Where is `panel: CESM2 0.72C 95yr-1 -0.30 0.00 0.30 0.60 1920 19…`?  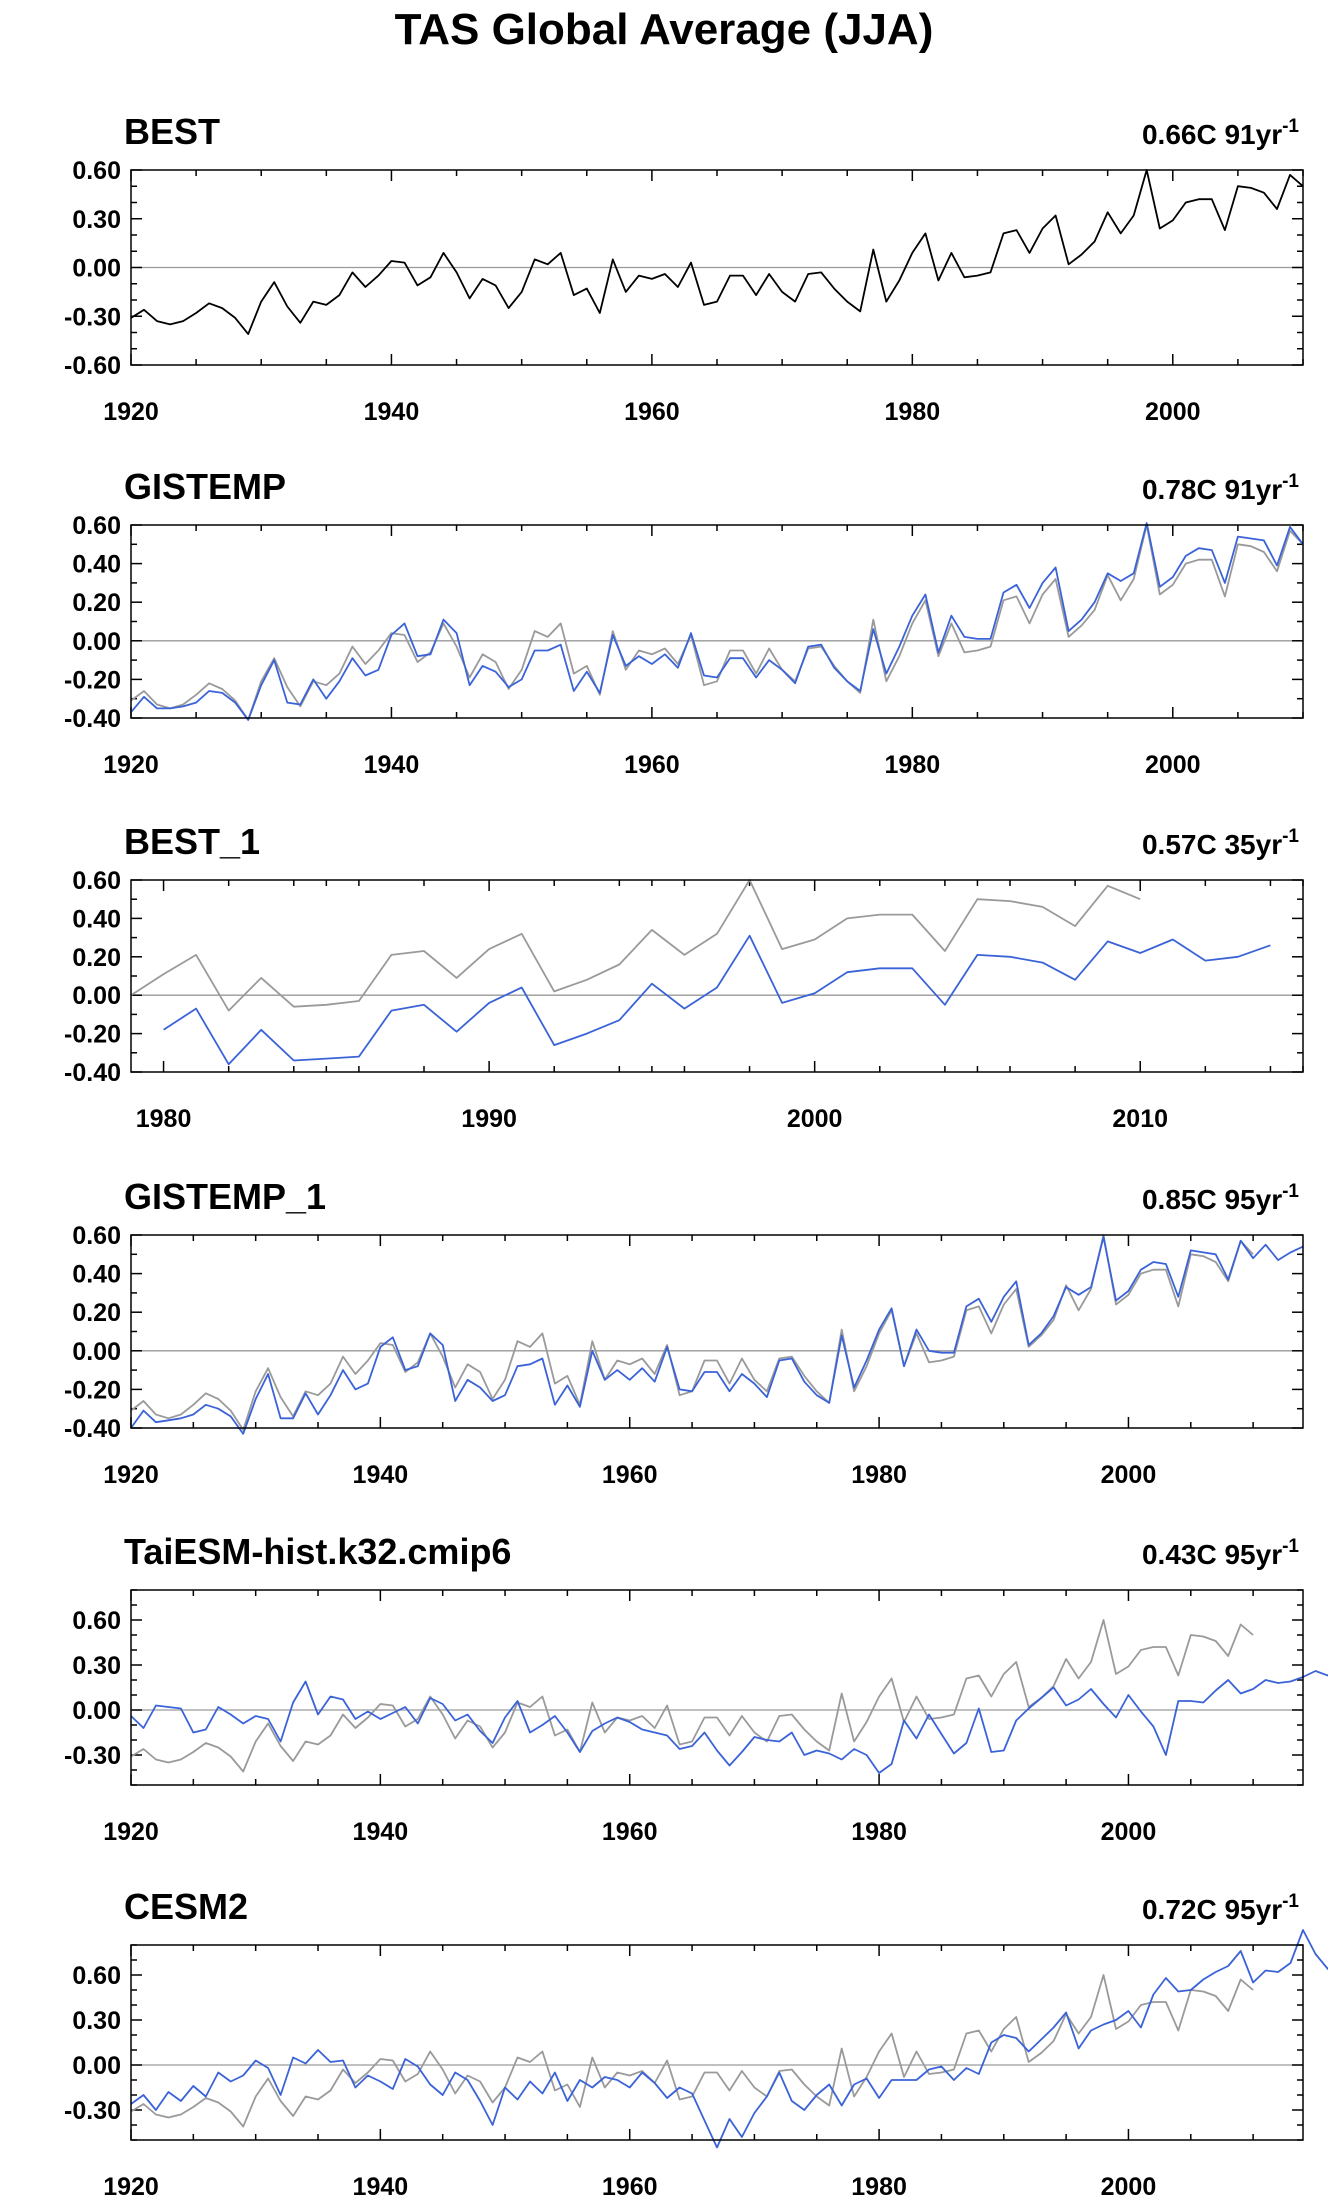
panel: CESM2 0.72C 95yr-1 -0.30 0.00 0.30 0.60 1920 19… is located at coordinates (696, 2043).